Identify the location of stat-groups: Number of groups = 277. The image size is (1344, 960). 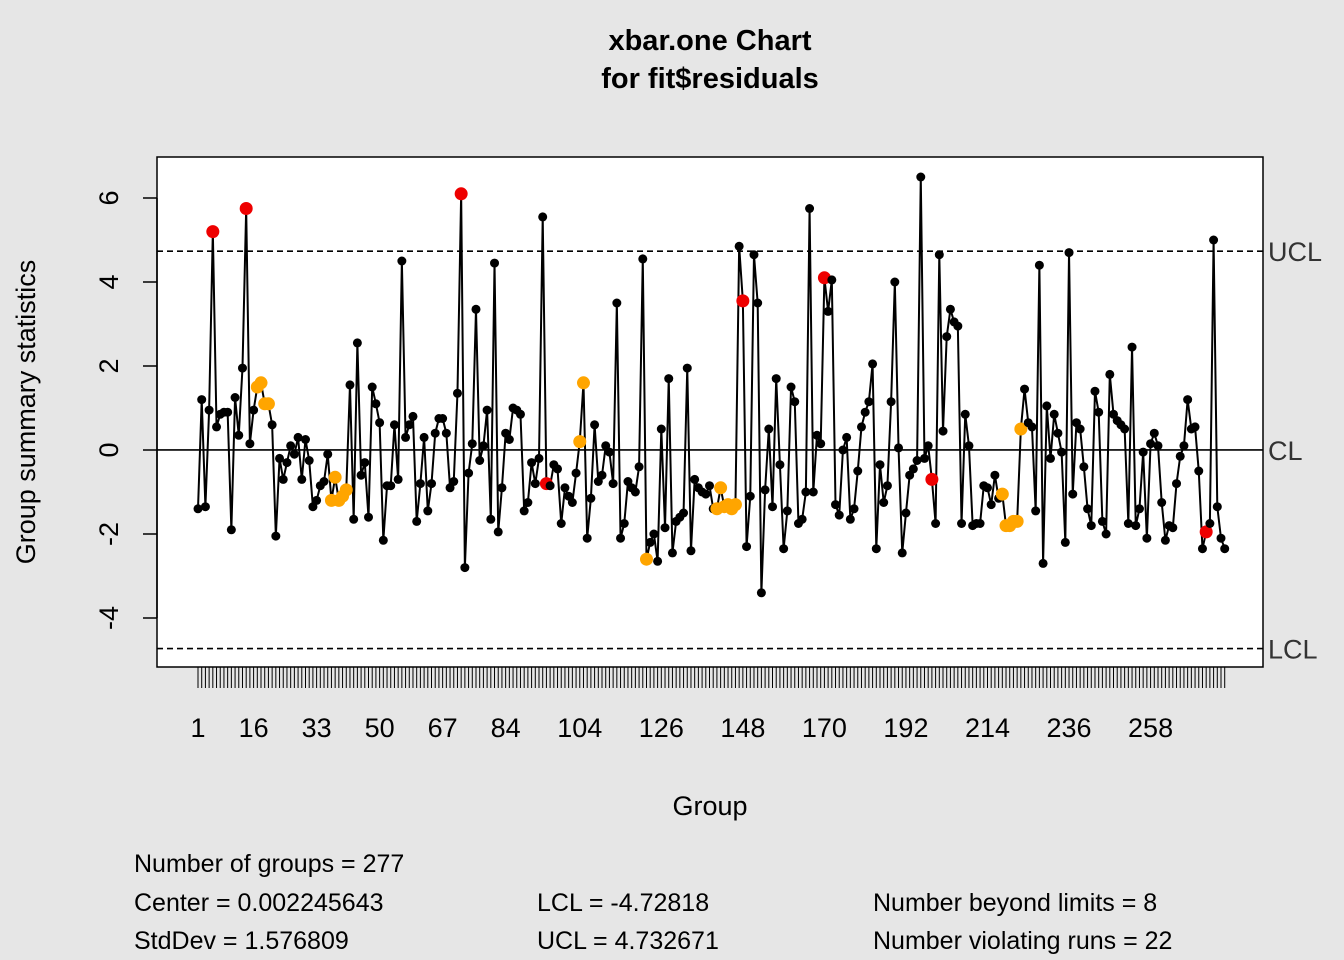
(269, 864).